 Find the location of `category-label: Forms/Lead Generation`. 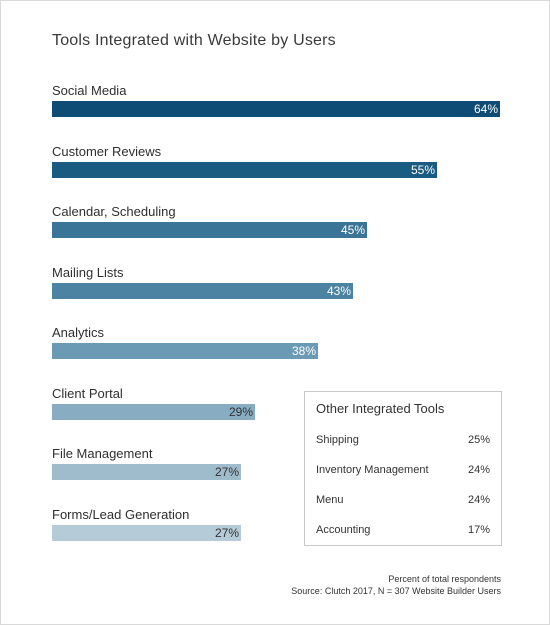

category-label: Forms/Lead Generation is located at coordinates (121, 514).